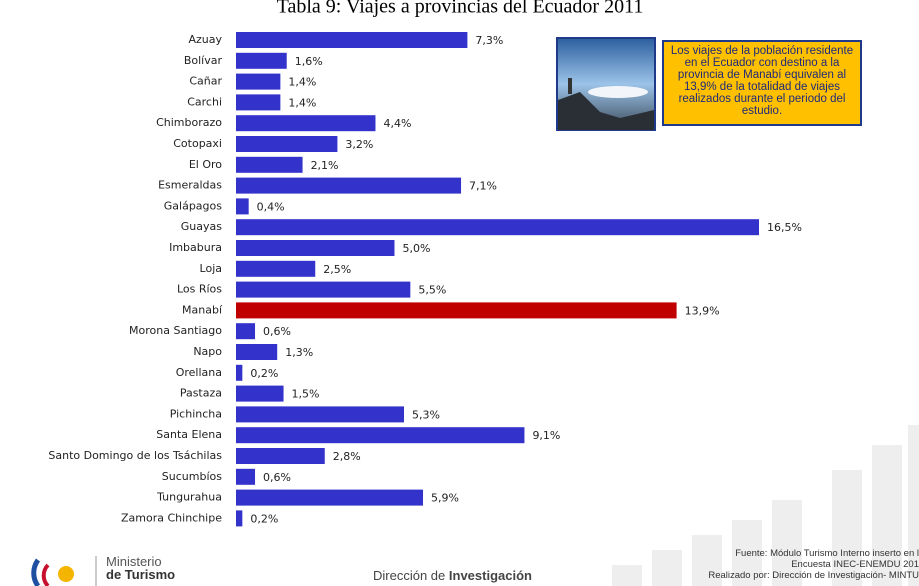  What do you see at coordinates (211, 268) in the screenshot?
I see `category-label: Loja` at bounding box center [211, 268].